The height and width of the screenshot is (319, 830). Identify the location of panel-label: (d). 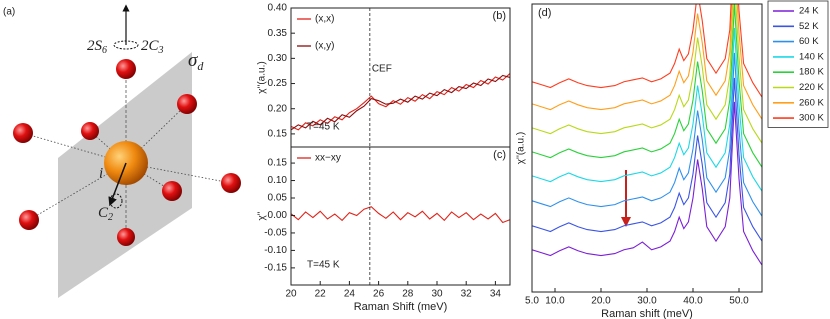
(544, 13).